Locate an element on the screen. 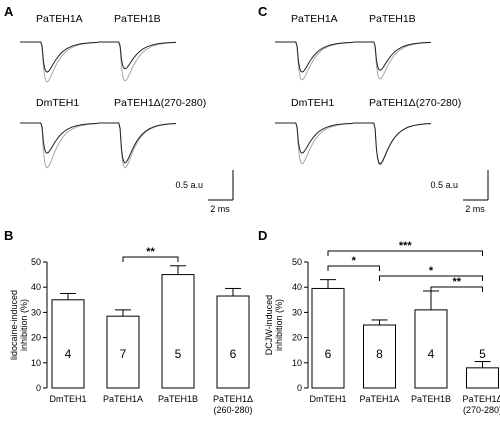 The height and width of the screenshot is (427, 500). n-label: 7 is located at coordinates (123, 354).